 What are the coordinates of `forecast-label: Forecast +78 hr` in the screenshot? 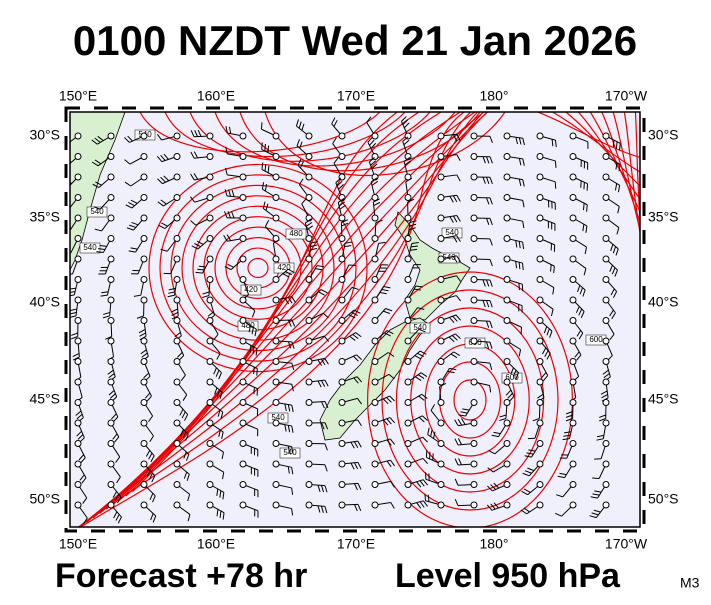 It's located at (181, 576).